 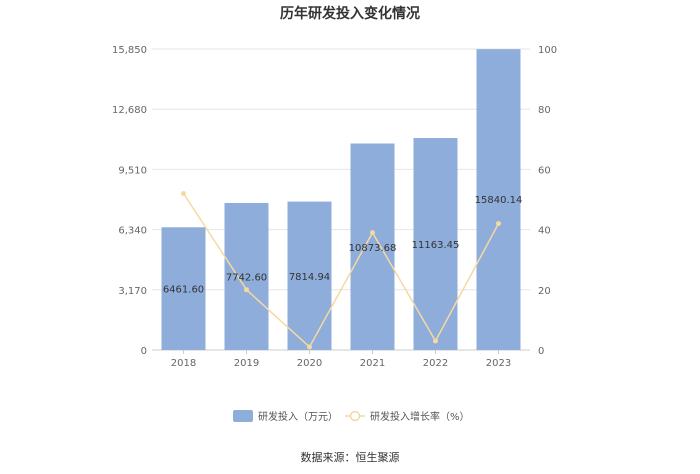 I want to click on bar-data-label: 6461.60, so click(x=183, y=290).